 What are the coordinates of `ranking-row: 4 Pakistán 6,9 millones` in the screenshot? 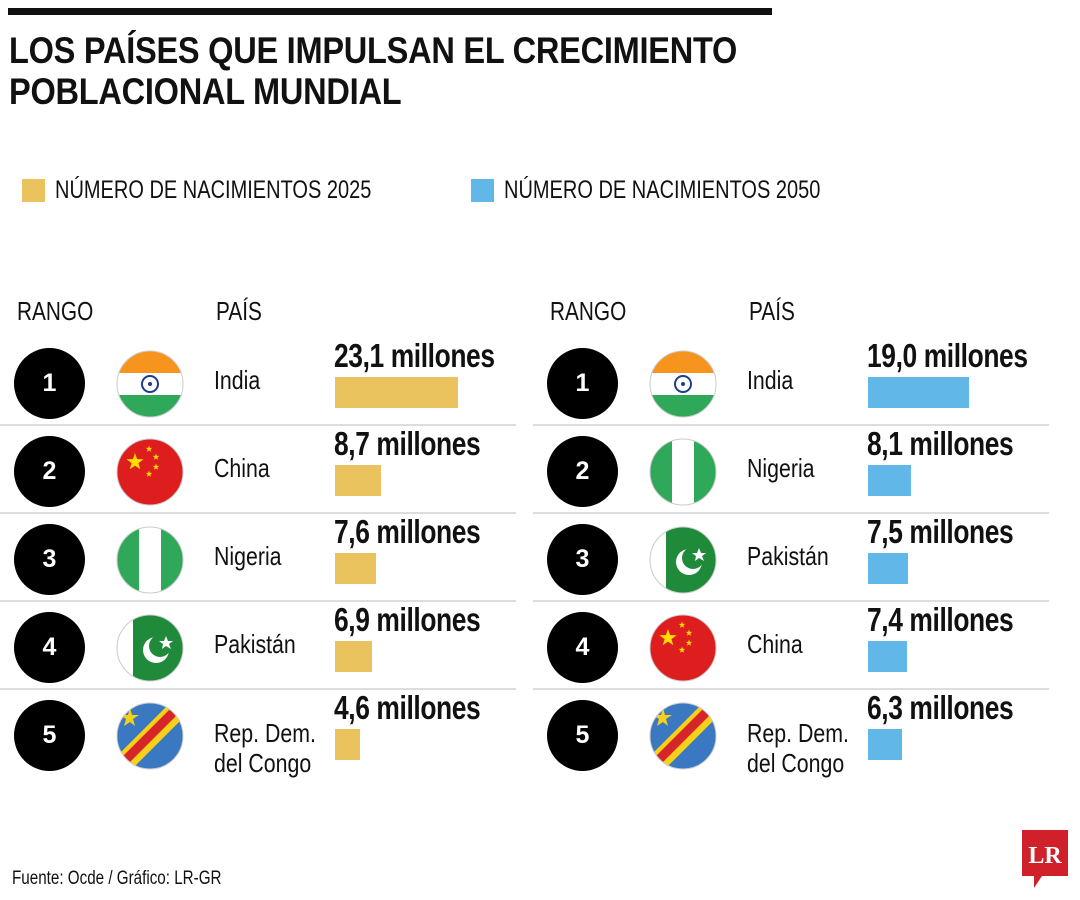 It's located at (258, 645).